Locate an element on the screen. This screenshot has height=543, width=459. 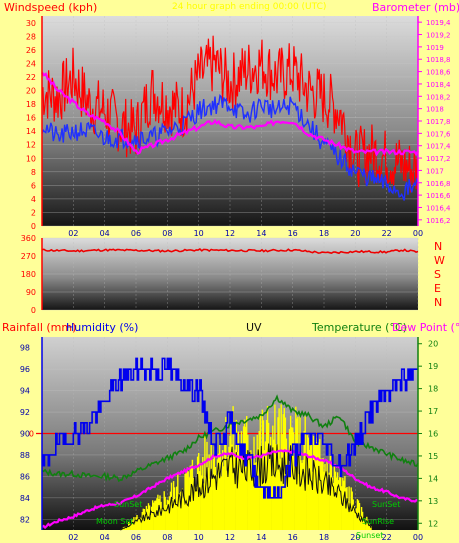
wind-tick-label: 26 is located at coordinates (31, 50).